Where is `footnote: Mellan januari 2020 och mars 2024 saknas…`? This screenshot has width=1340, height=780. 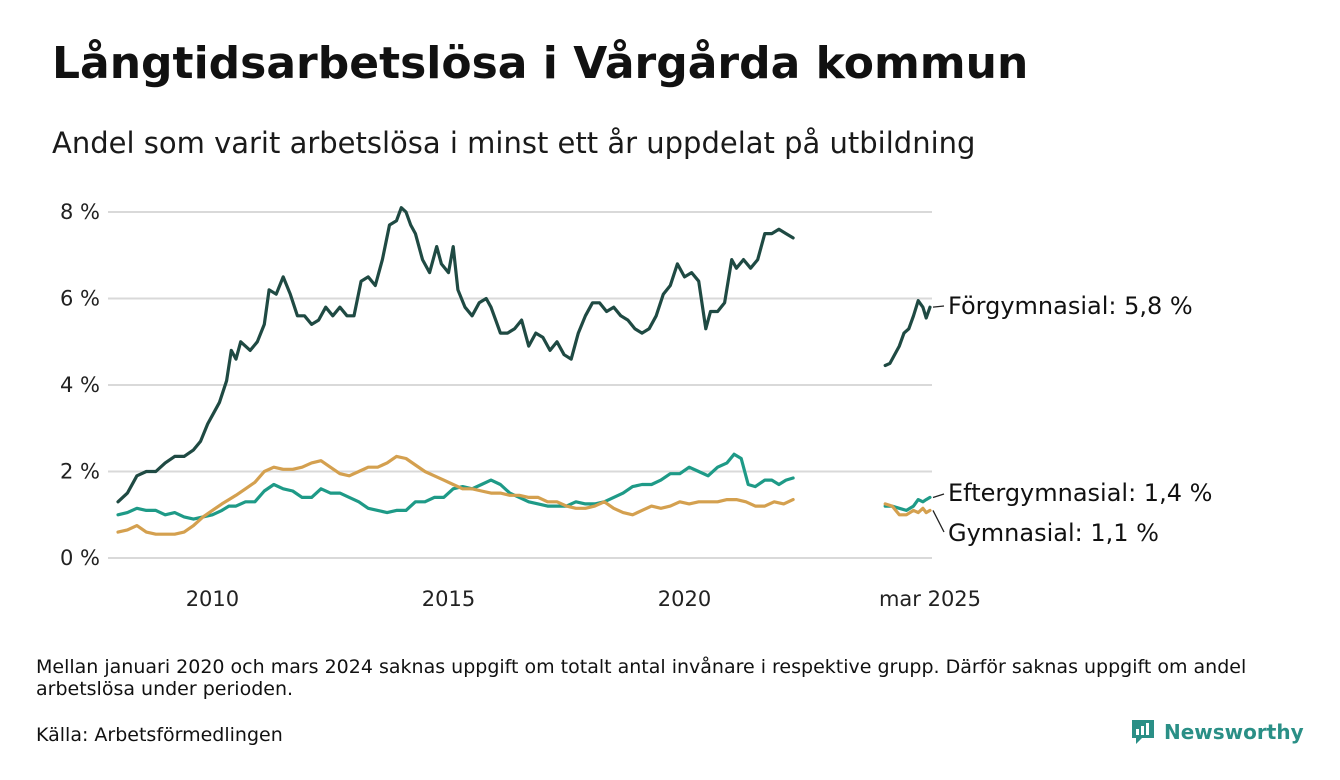 footnote: Mellan januari 2020 och mars 2024 saknas… is located at coordinates (641, 678).